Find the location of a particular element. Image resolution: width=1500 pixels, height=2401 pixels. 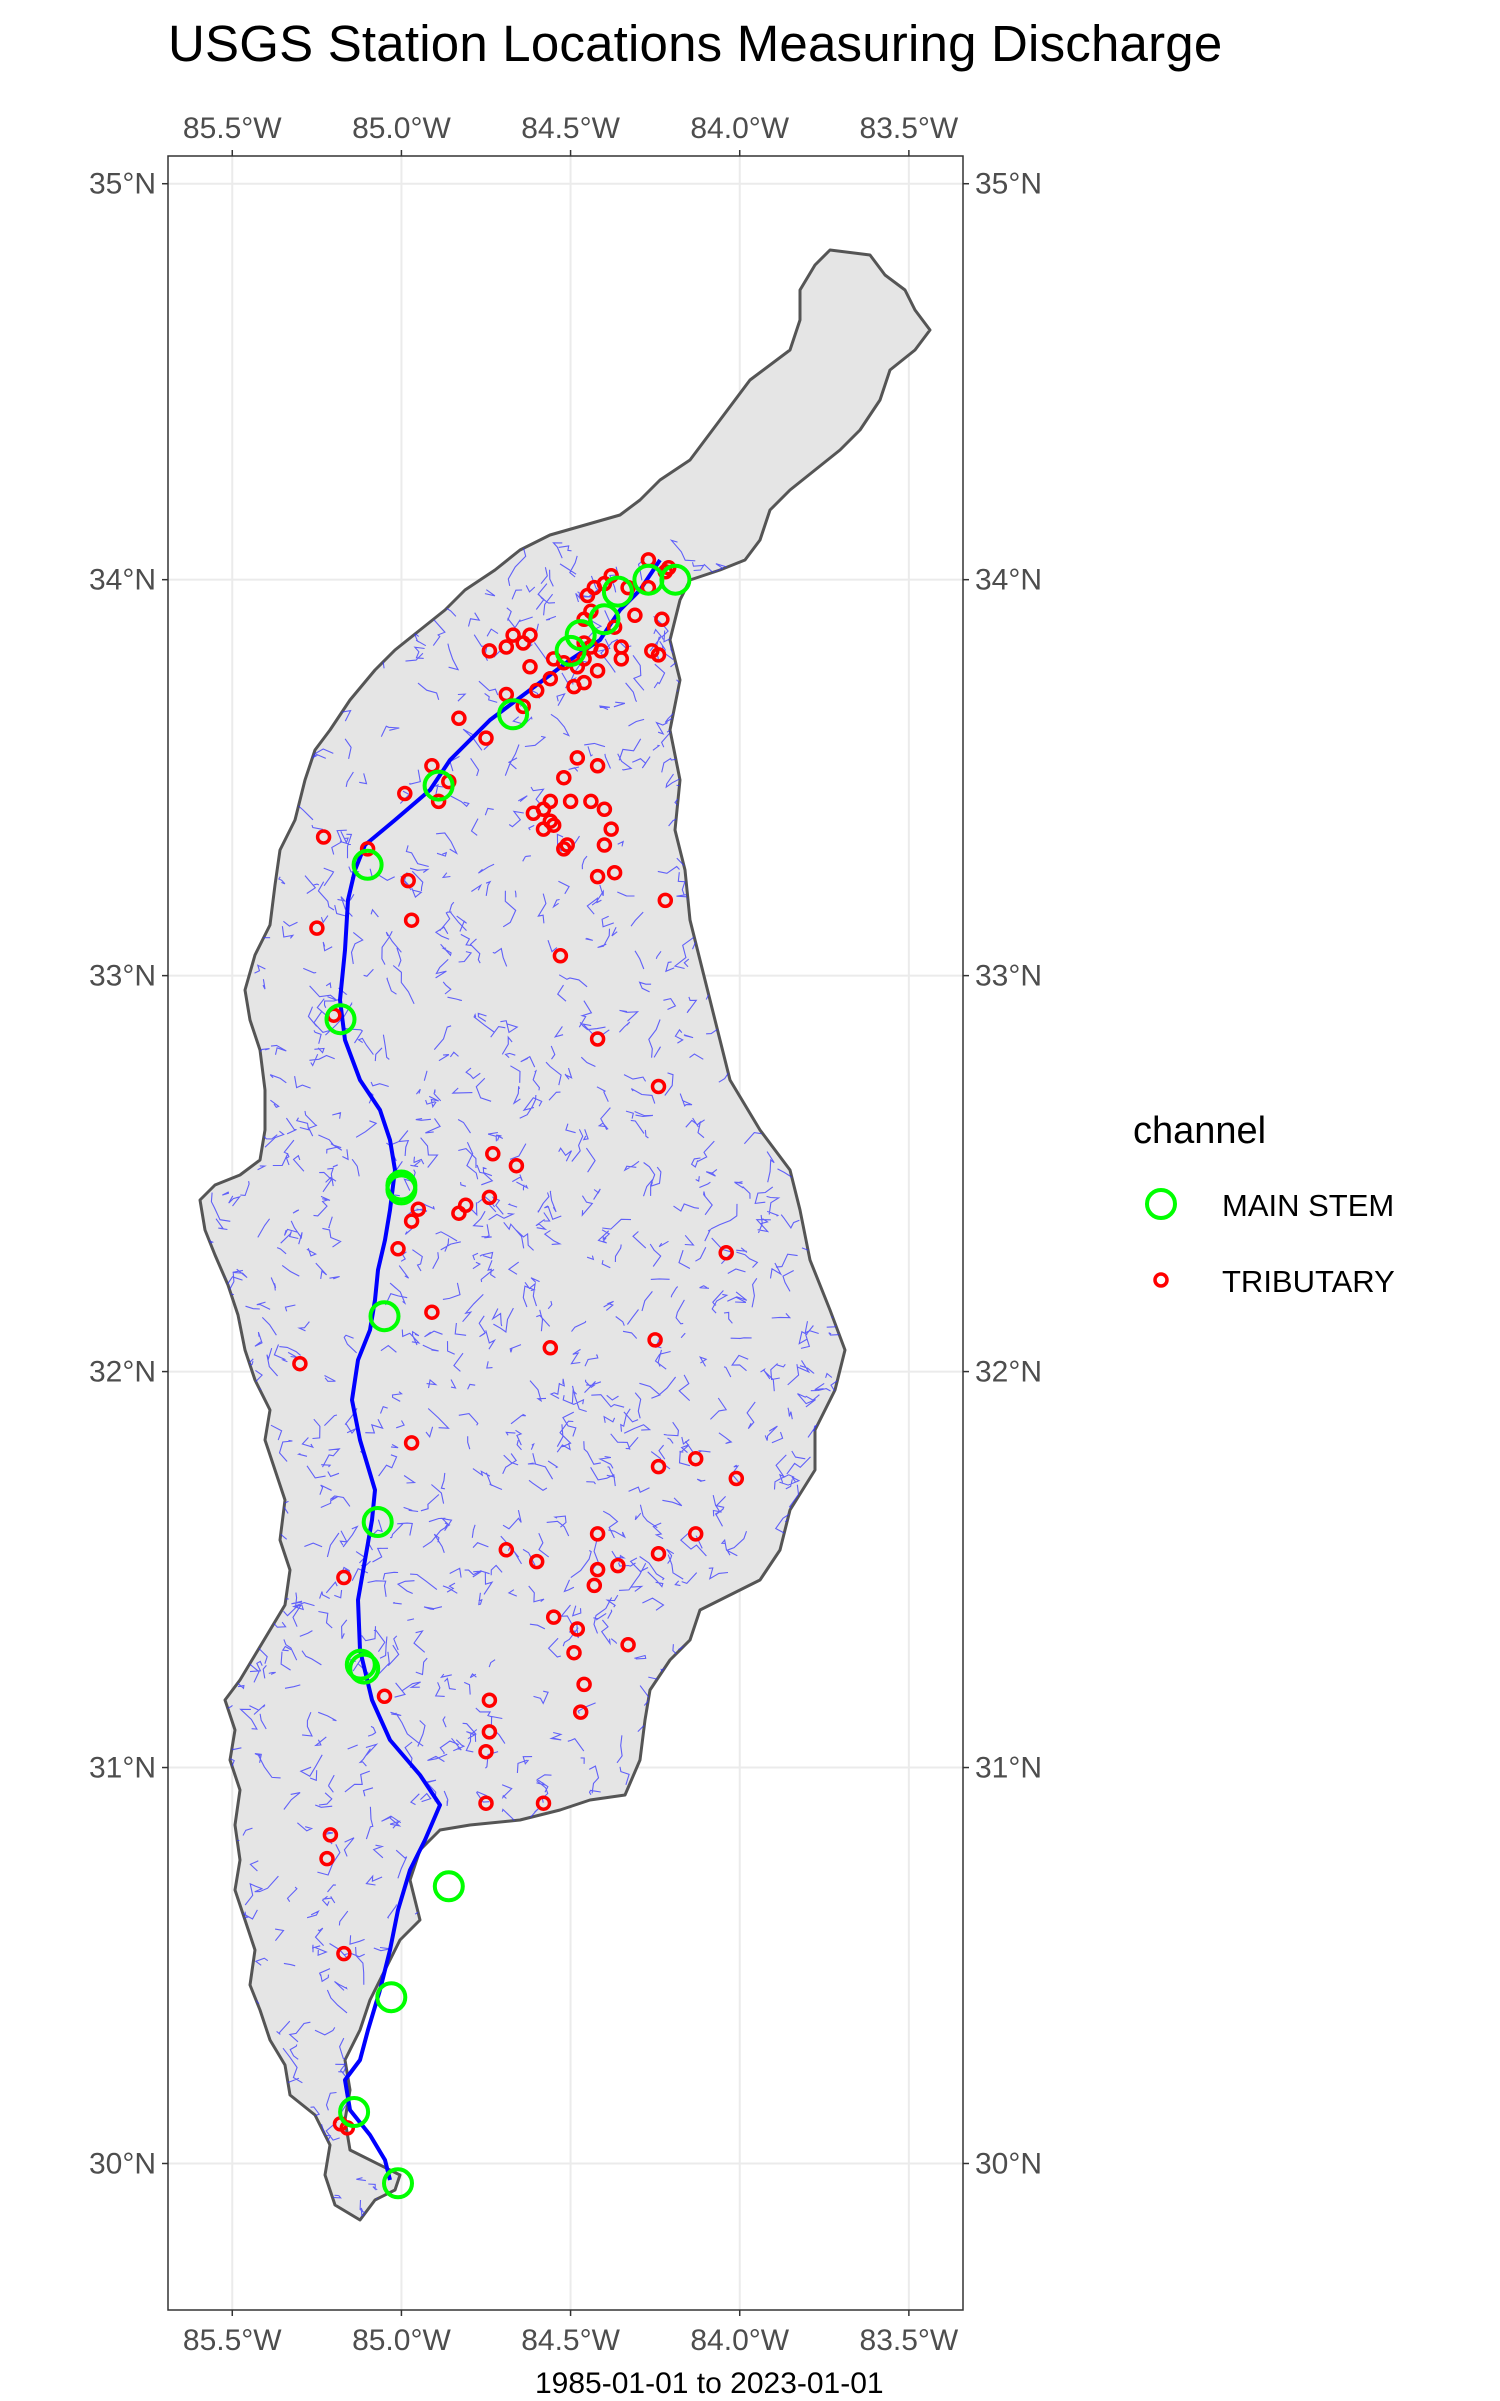

main-stem-key-icon is located at coordinates (1161, 1204).